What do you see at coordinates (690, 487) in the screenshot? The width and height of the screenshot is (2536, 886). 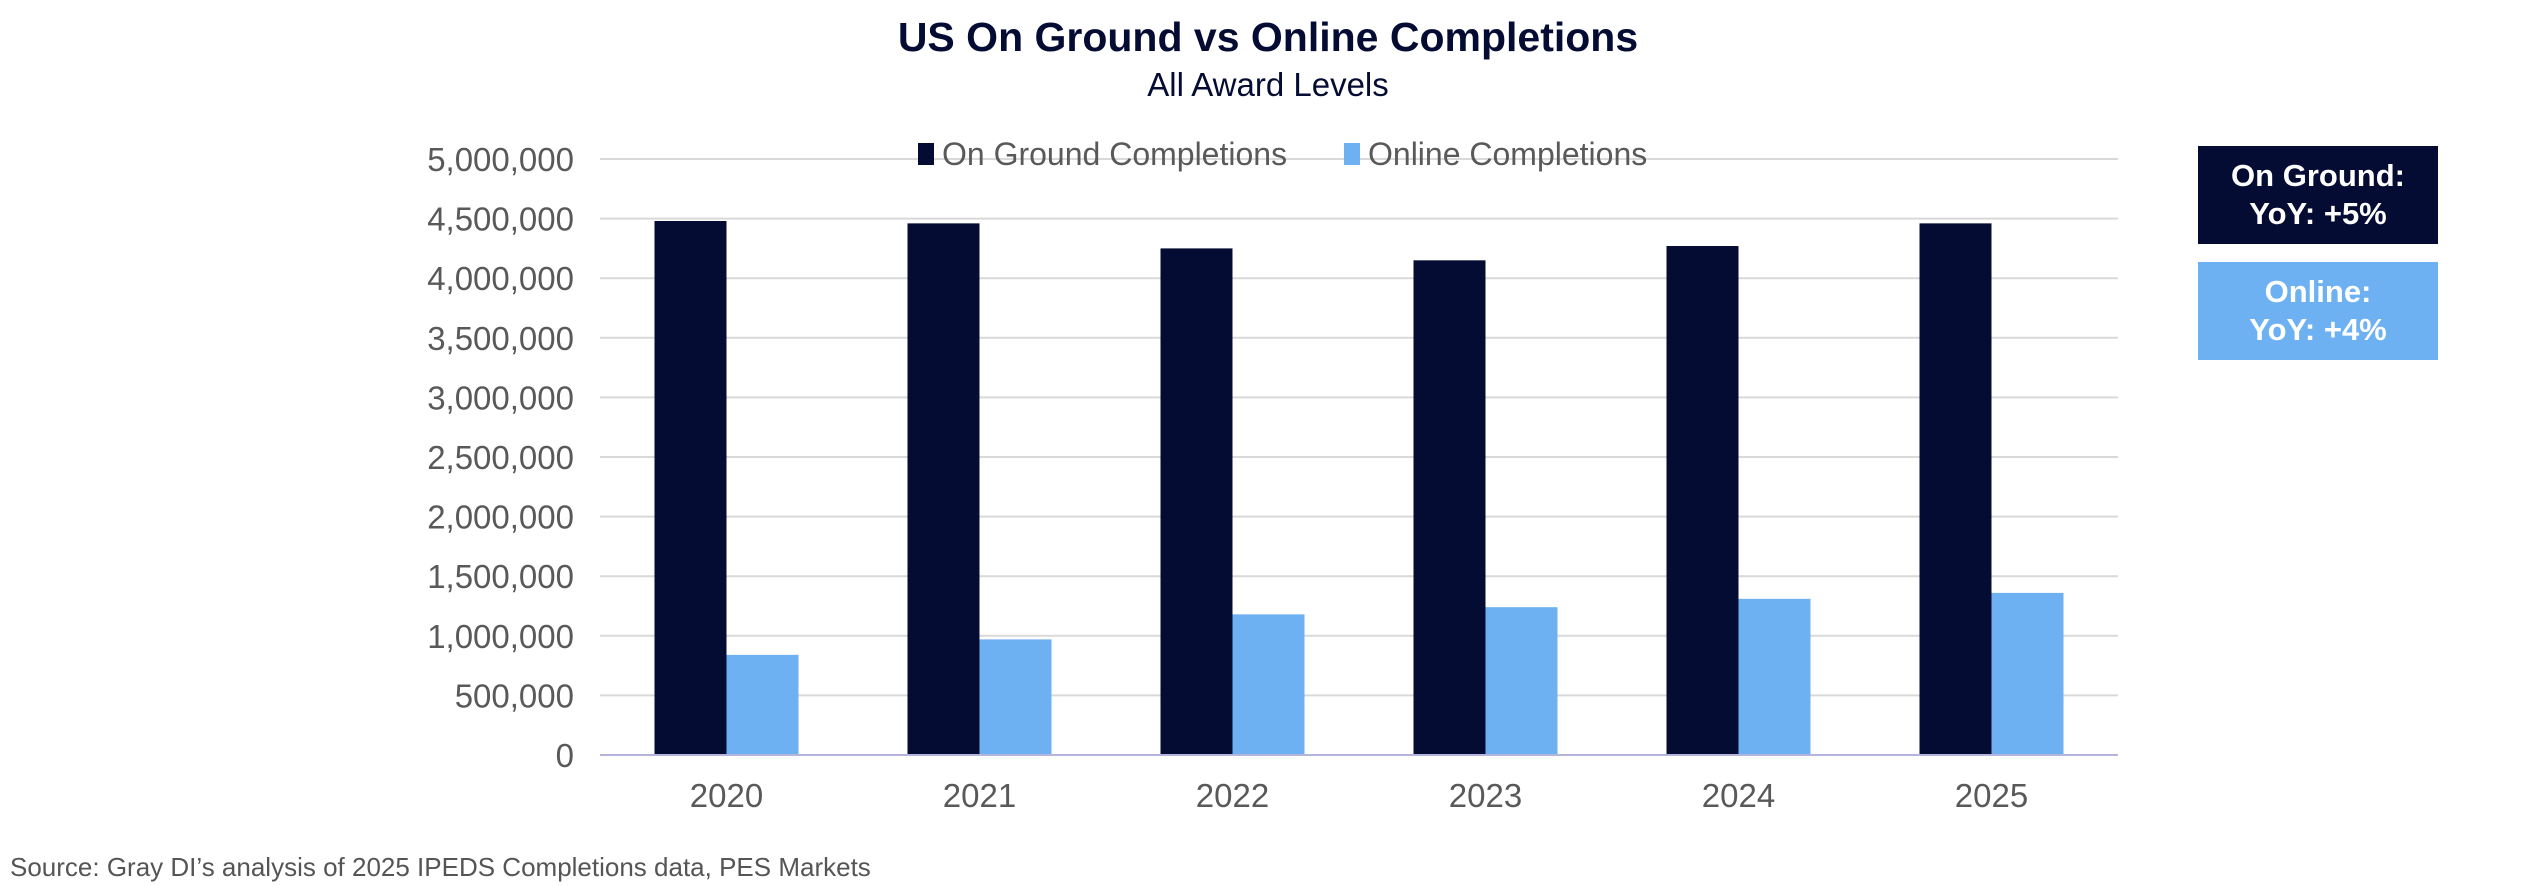 I see `bar-on-ground-2020` at bounding box center [690, 487].